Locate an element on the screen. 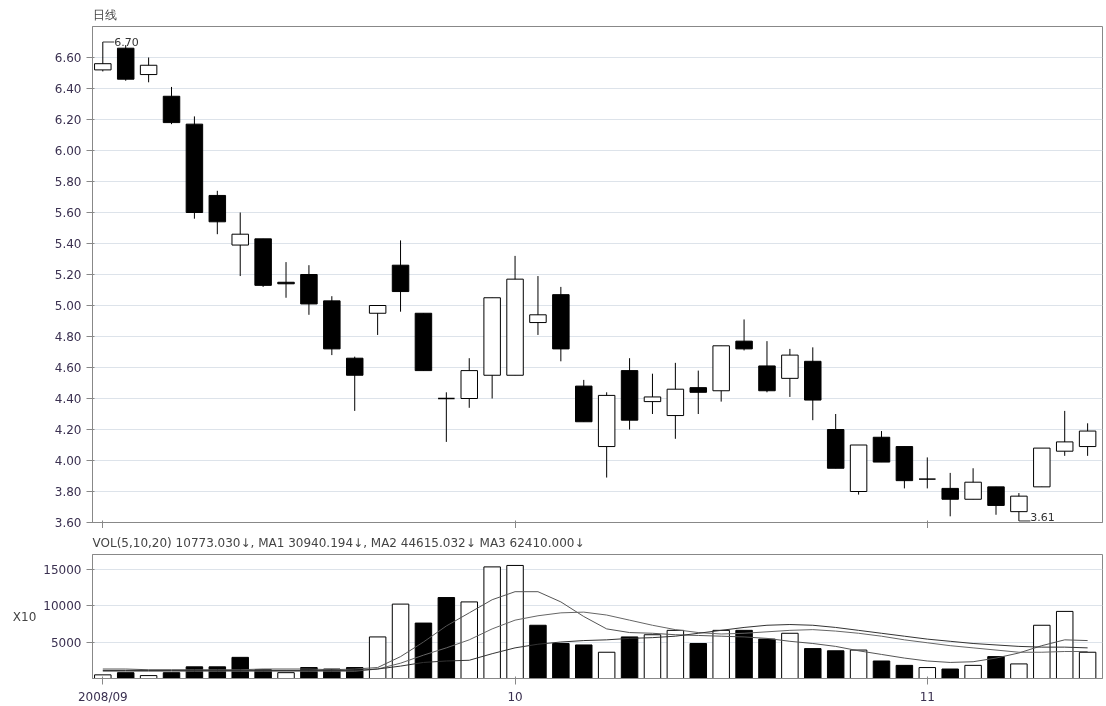 The width and height of the screenshot is (1106, 706). x-tick-label: 2008/09 is located at coordinates (102, 696).